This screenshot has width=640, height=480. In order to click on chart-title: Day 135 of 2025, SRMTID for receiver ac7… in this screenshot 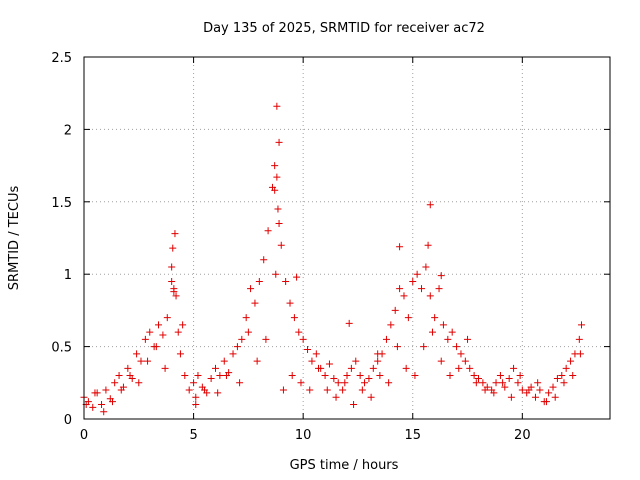, I will do `click(344, 28)`.